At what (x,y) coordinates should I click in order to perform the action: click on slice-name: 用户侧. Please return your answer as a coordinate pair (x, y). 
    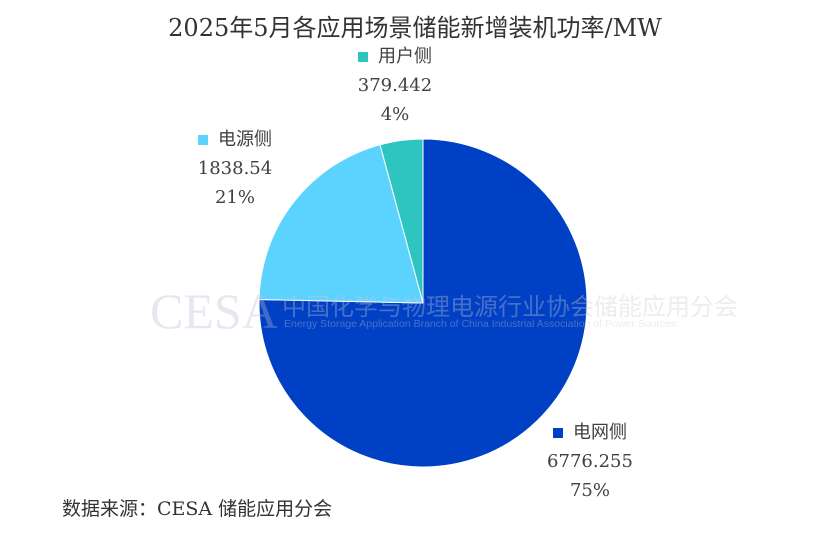
    Looking at the image, I should click on (405, 56).